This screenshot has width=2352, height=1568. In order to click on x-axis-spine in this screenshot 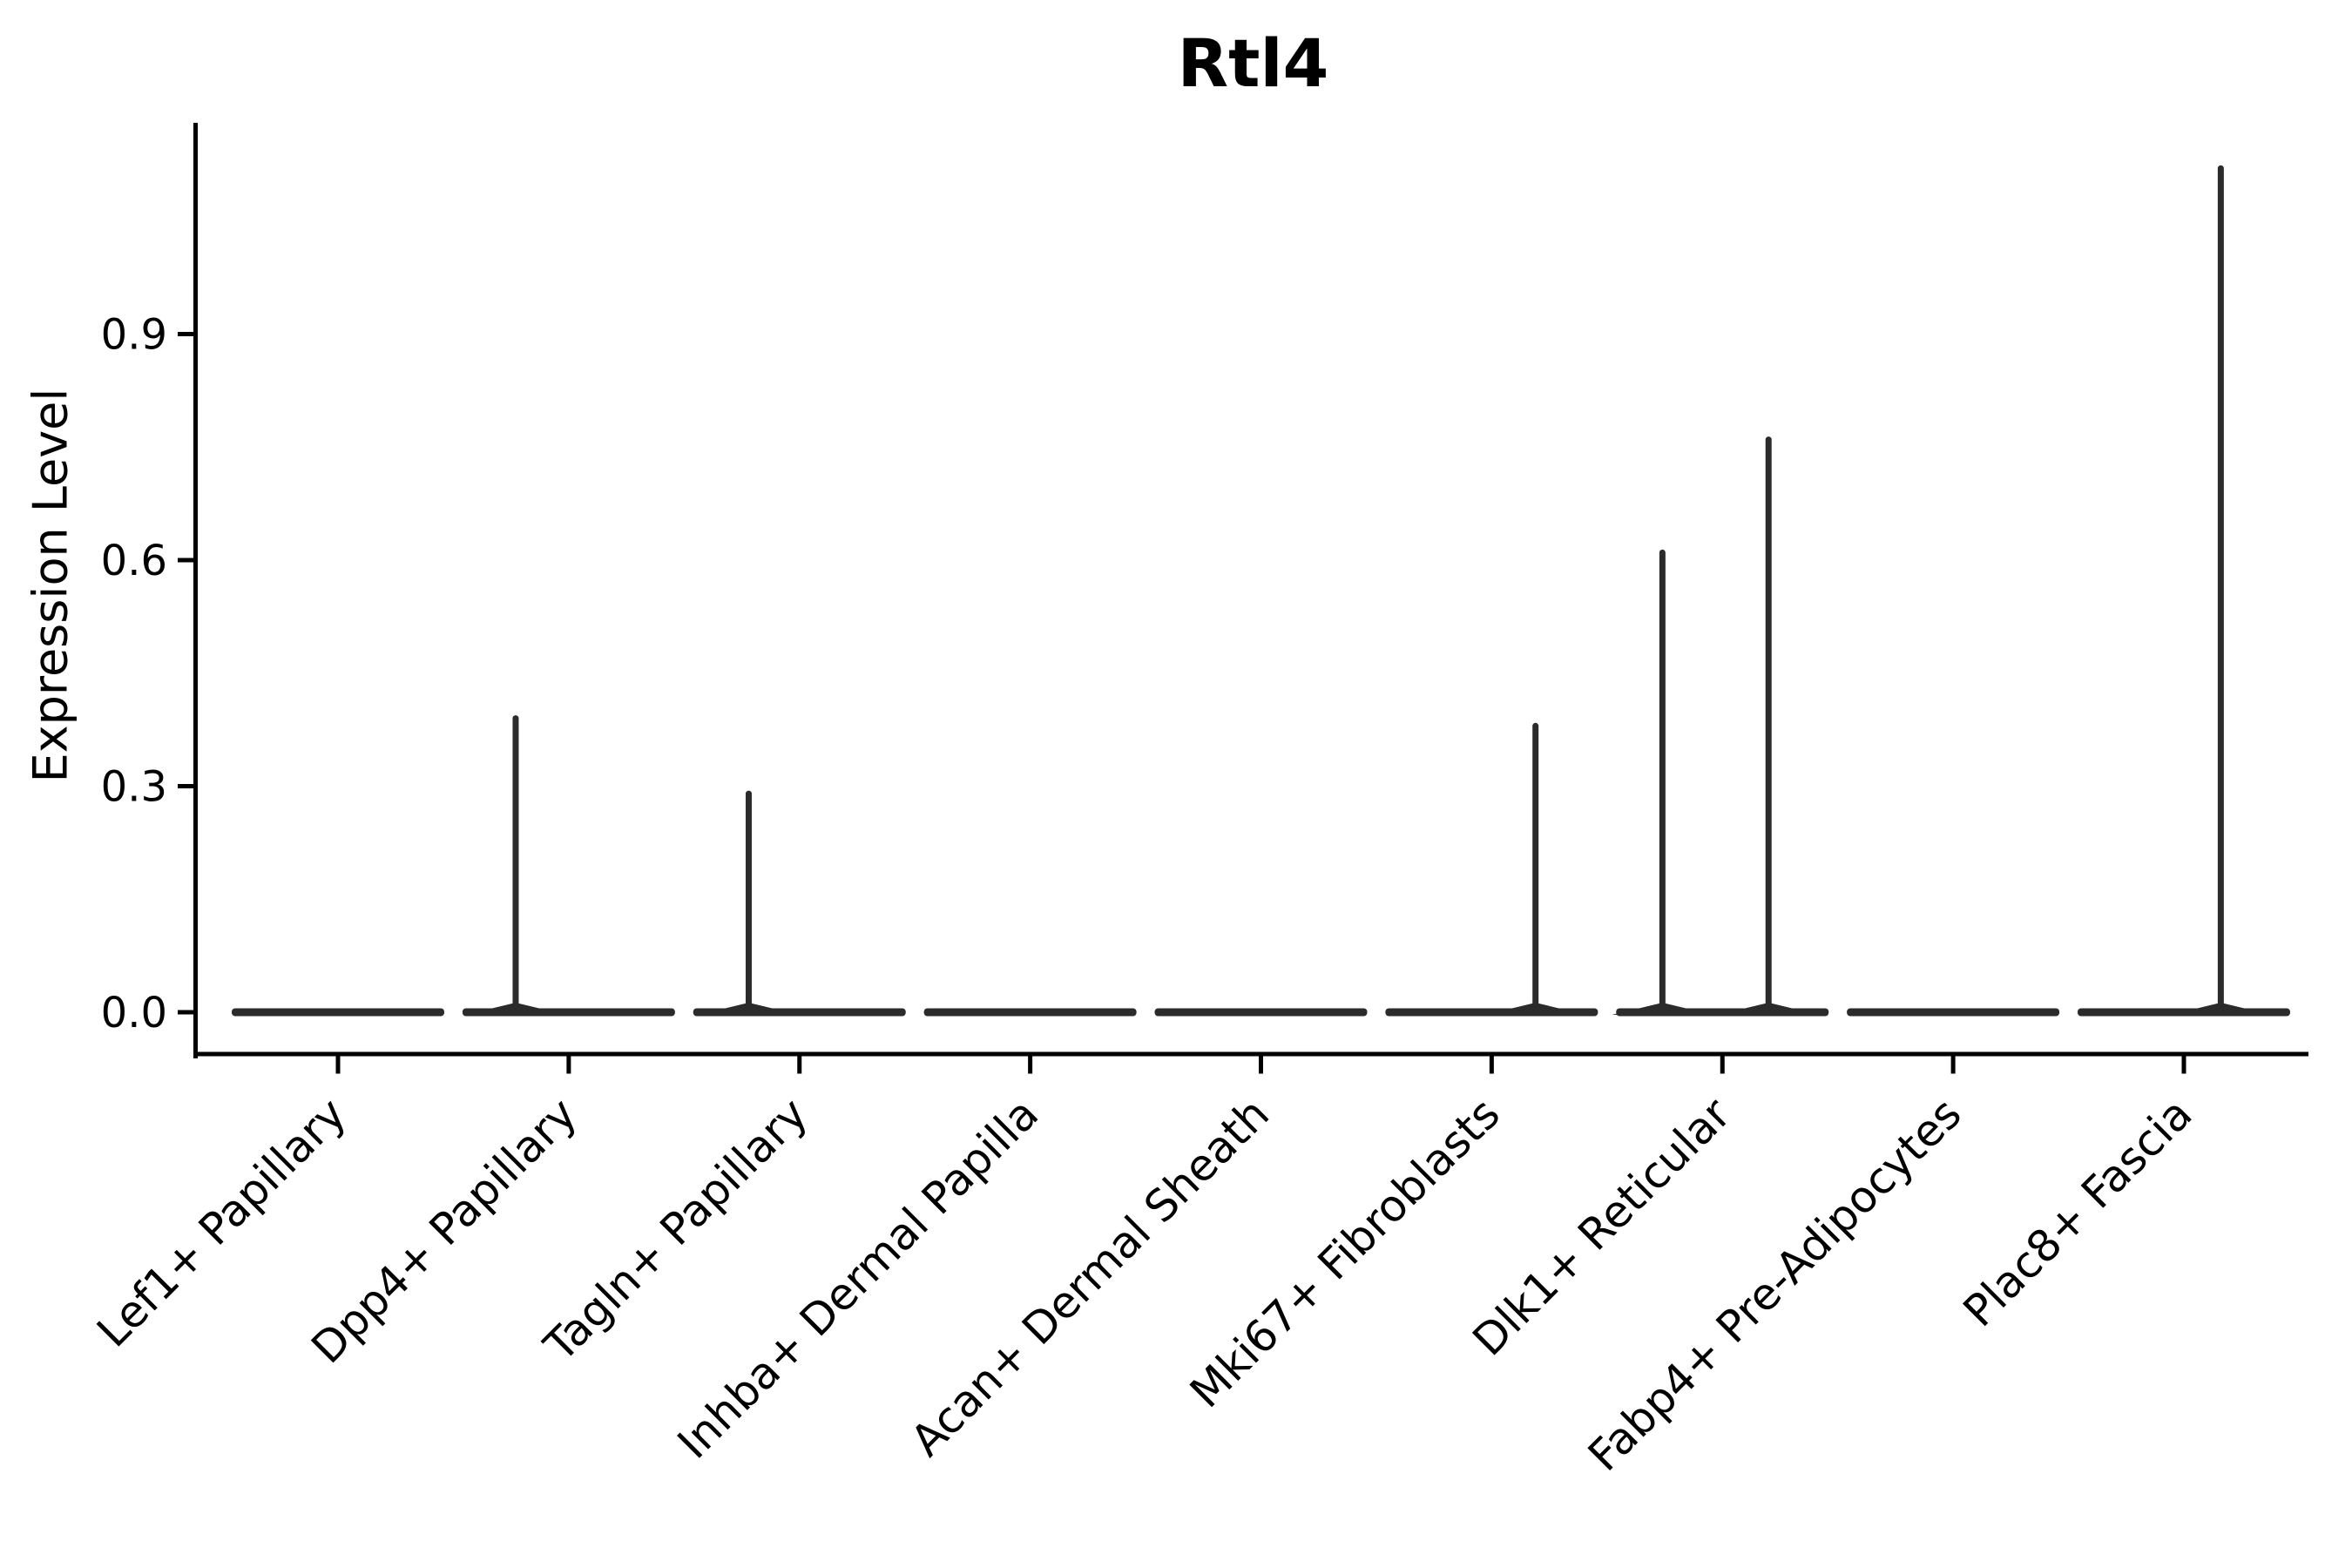, I will do `click(1250, 1054)`.